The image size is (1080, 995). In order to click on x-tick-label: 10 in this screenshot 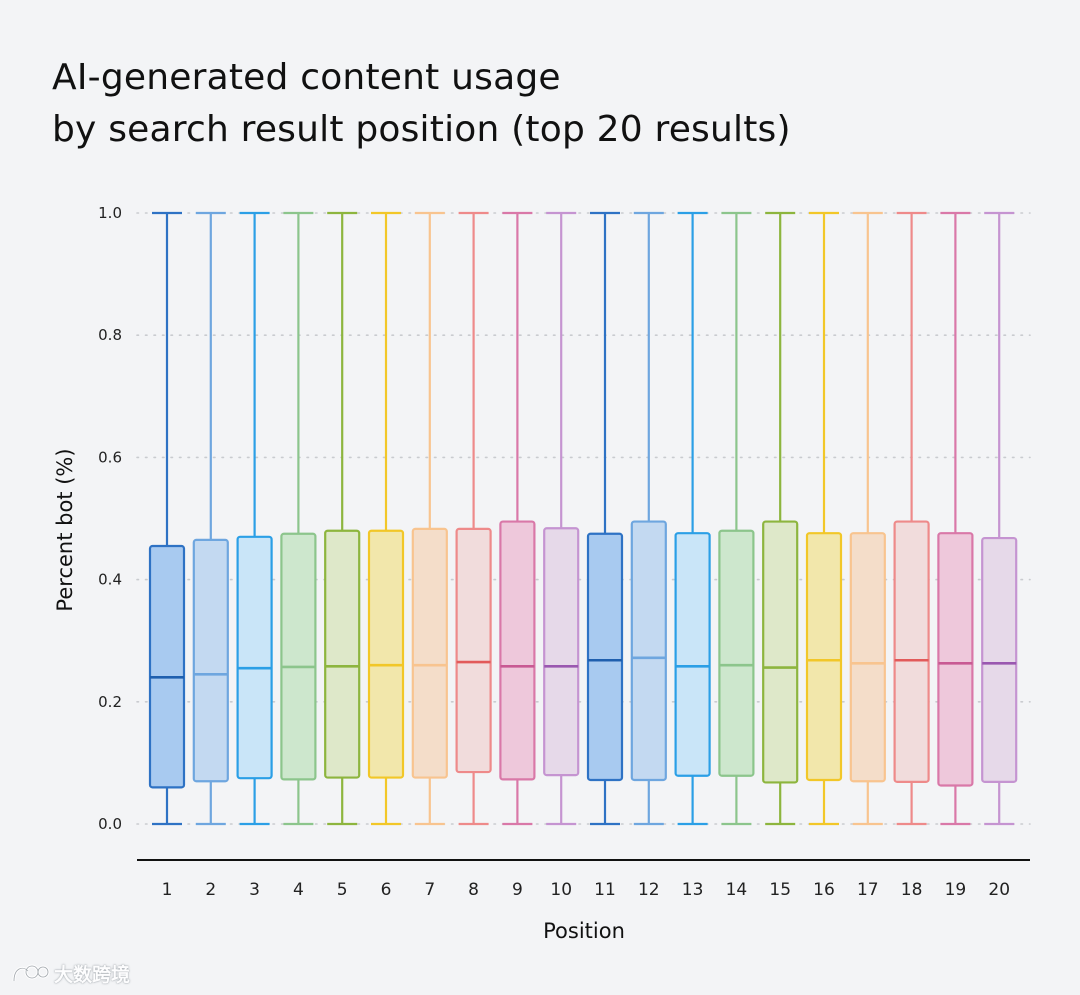, I will do `click(561, 890)`.